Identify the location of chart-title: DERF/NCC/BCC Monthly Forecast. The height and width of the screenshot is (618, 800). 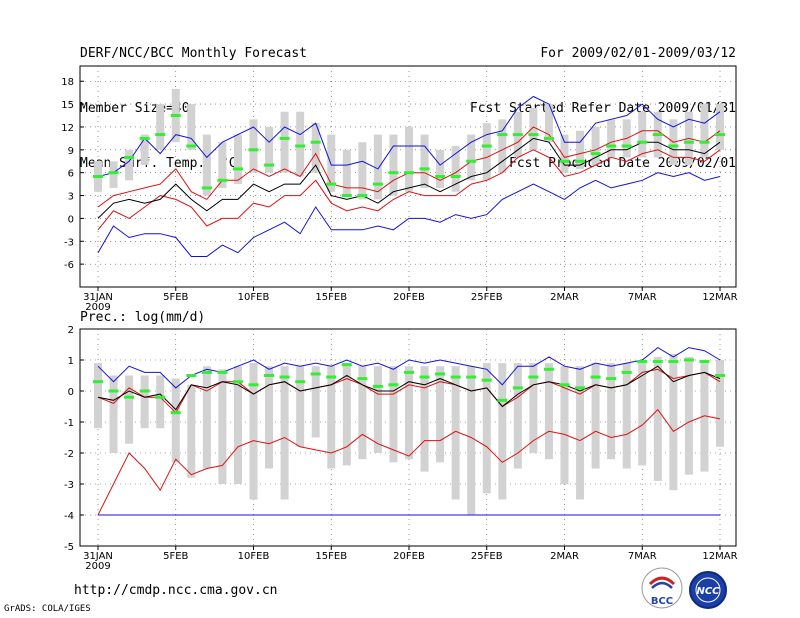
(193, 53).